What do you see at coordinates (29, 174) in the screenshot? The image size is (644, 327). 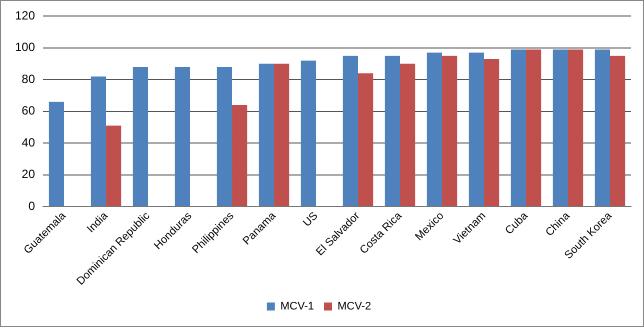 I see `y-tick-label: 20` at bounding box center [29, 174].